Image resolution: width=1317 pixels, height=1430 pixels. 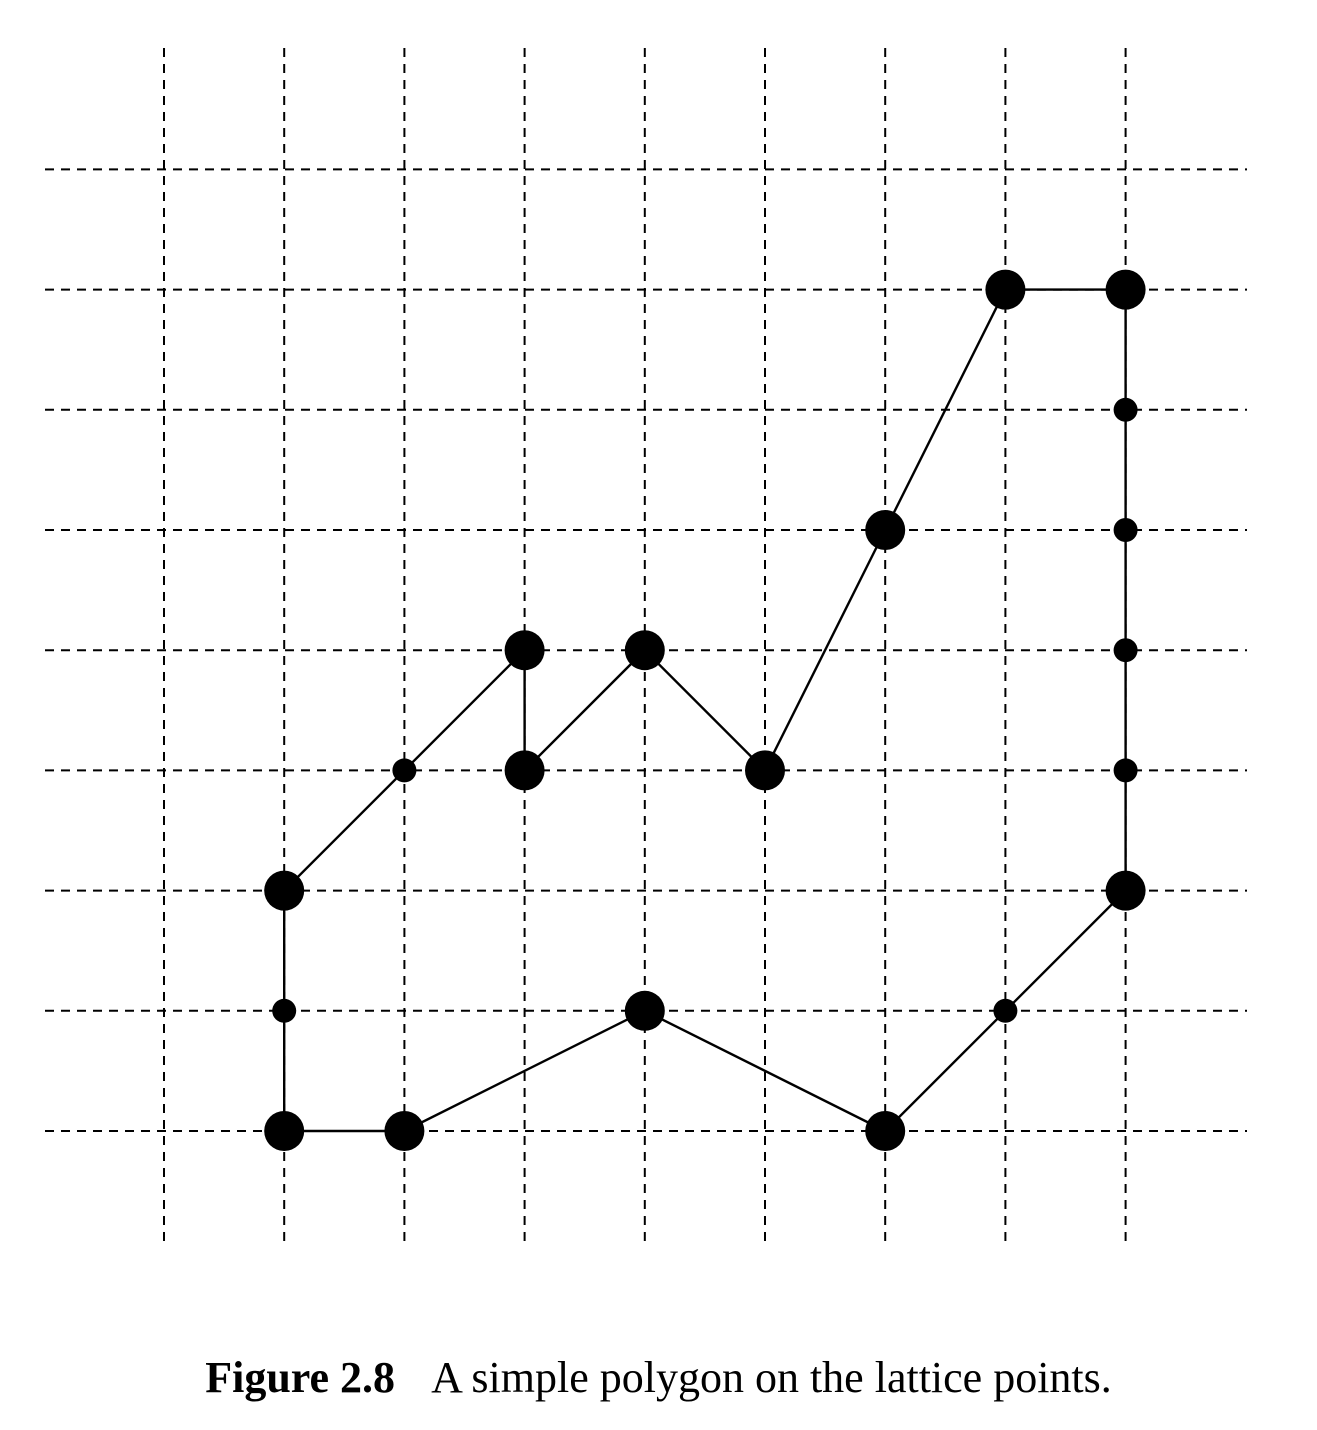 What do you see at coordinates (300, 1377) in the screenshot?
I see `figure-number: Figure 2.8` at bounding box center [300, 1377].